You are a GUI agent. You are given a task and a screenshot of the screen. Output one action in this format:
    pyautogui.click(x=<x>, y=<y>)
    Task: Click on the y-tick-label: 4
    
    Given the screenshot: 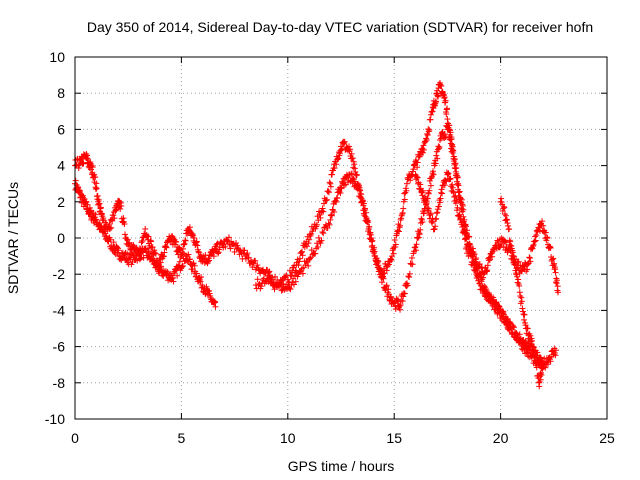 What is the action you would take?
    pyautogui.click(x=61, y=166)
    